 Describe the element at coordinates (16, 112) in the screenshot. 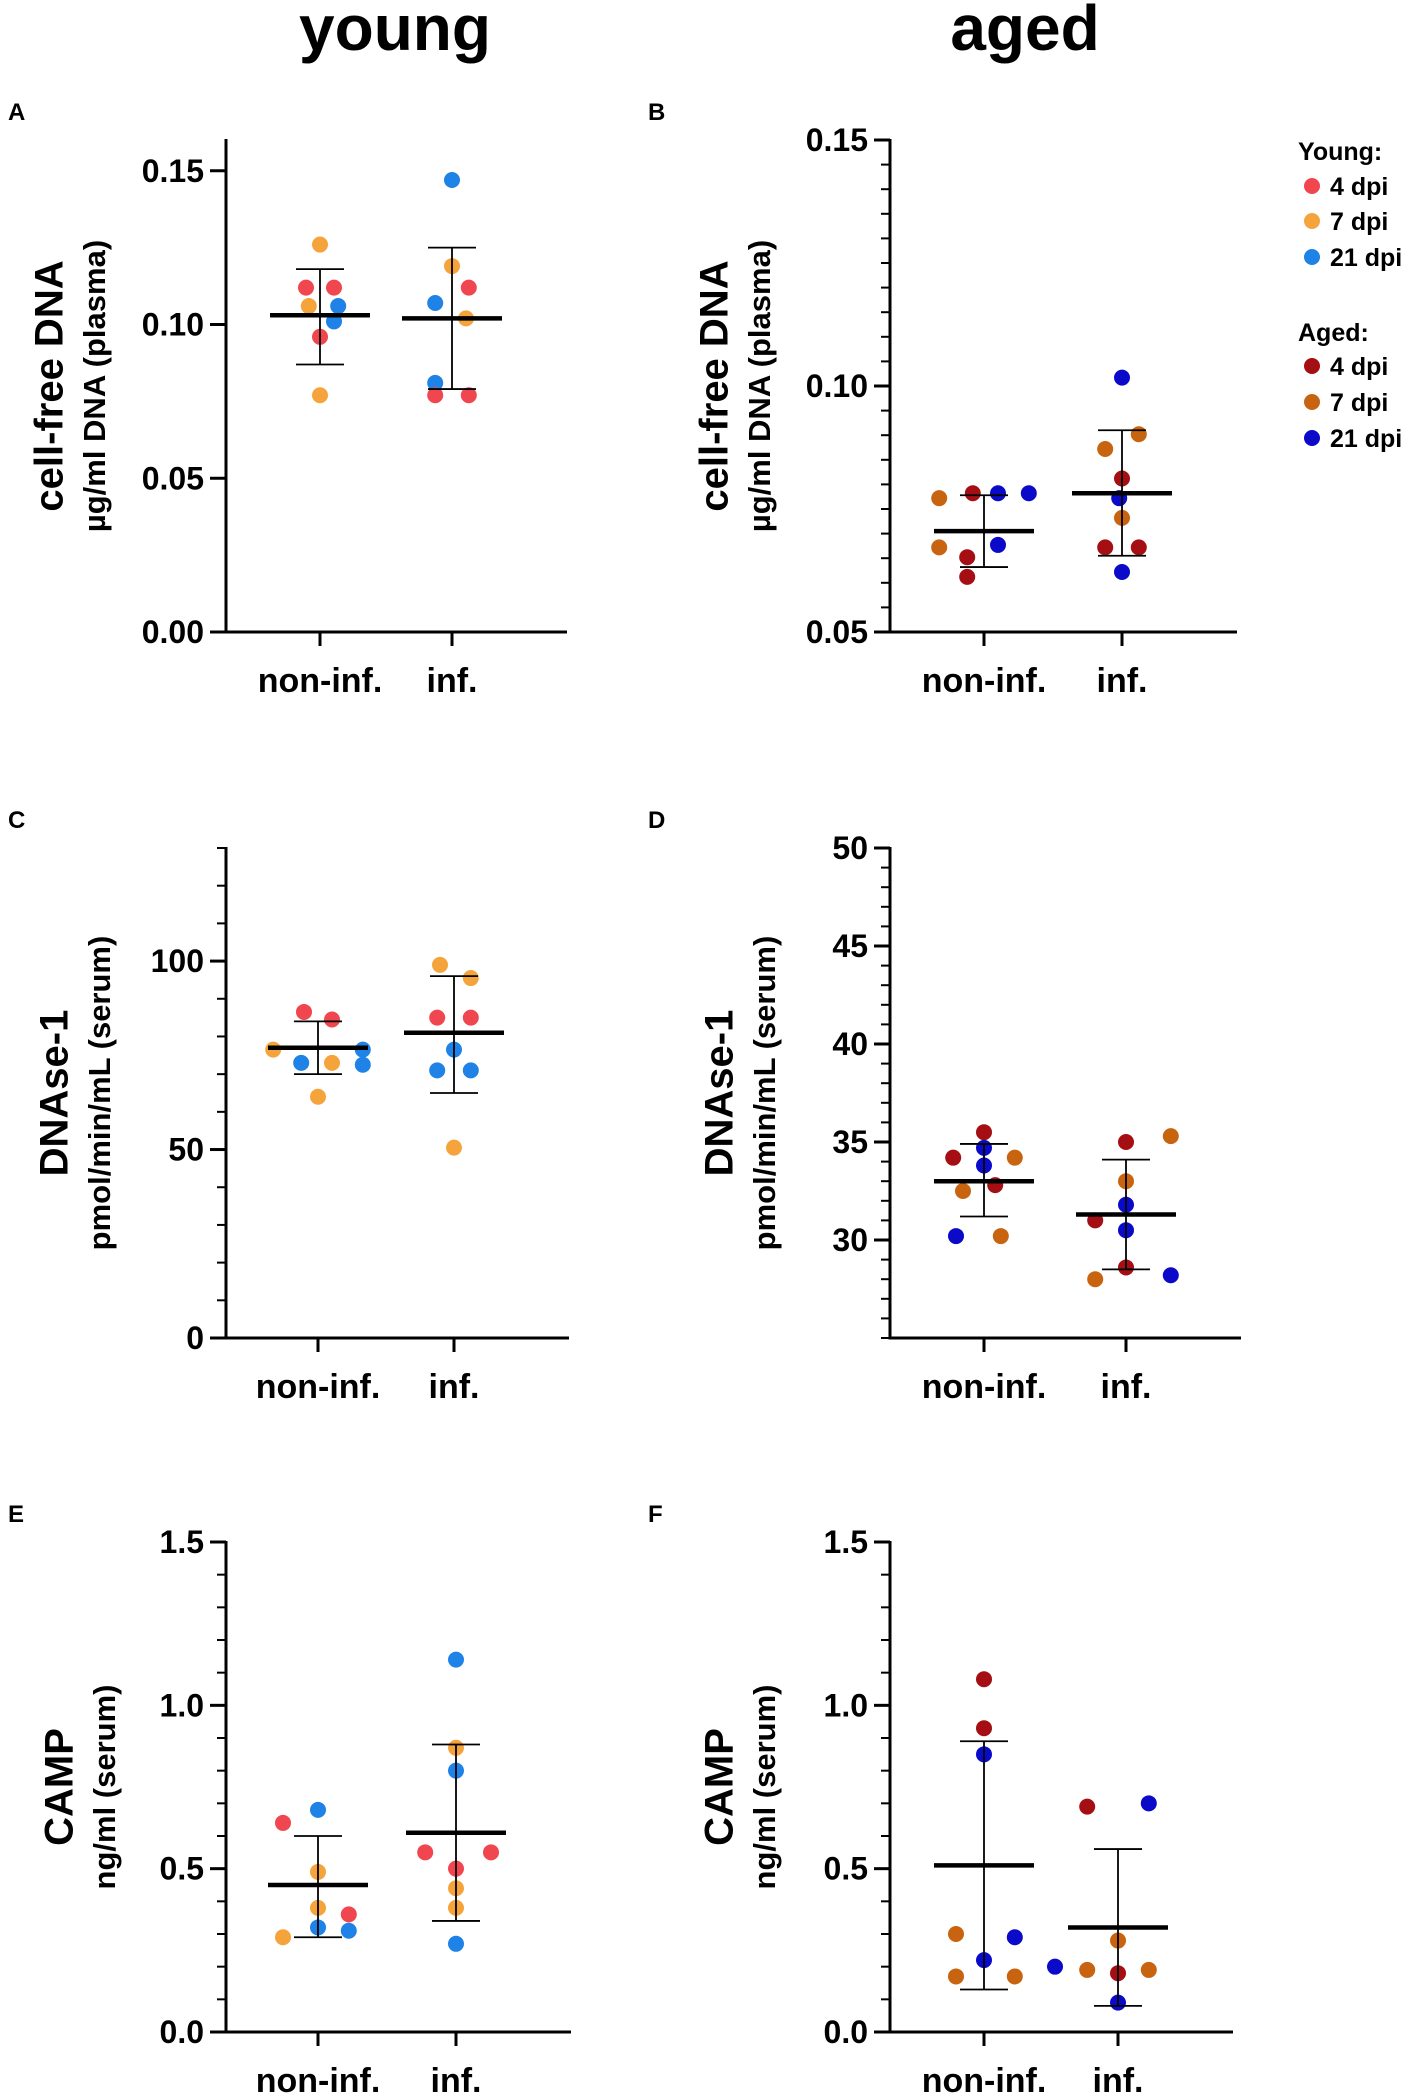

I see `panel-letter: A` at that location.